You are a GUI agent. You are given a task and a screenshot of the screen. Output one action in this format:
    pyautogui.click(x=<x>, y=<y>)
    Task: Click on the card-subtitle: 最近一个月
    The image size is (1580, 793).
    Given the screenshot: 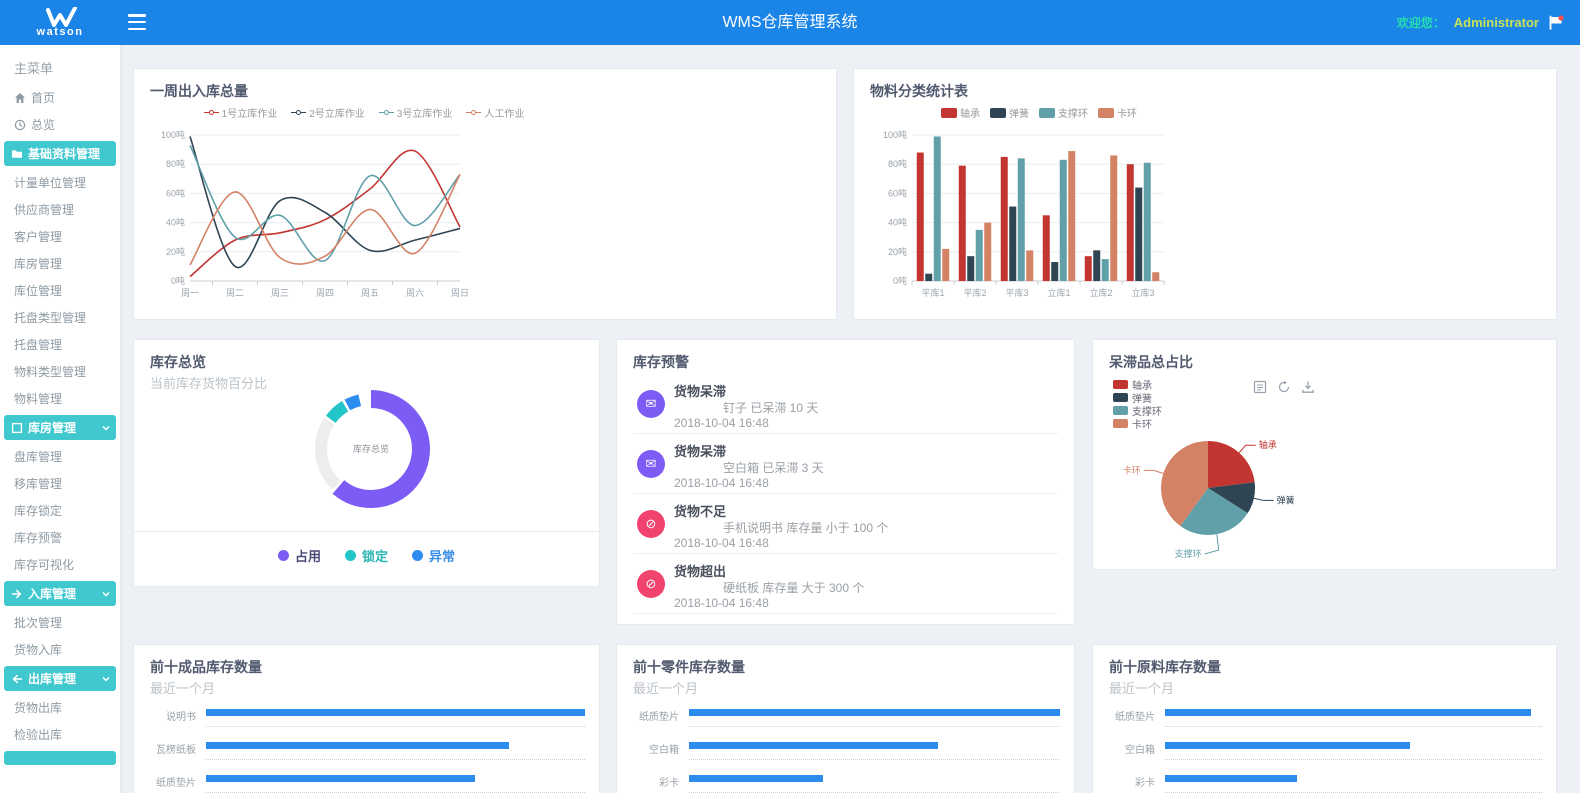 What is the action you would take?
    pyautogui.click(x=1142, y=688)
    